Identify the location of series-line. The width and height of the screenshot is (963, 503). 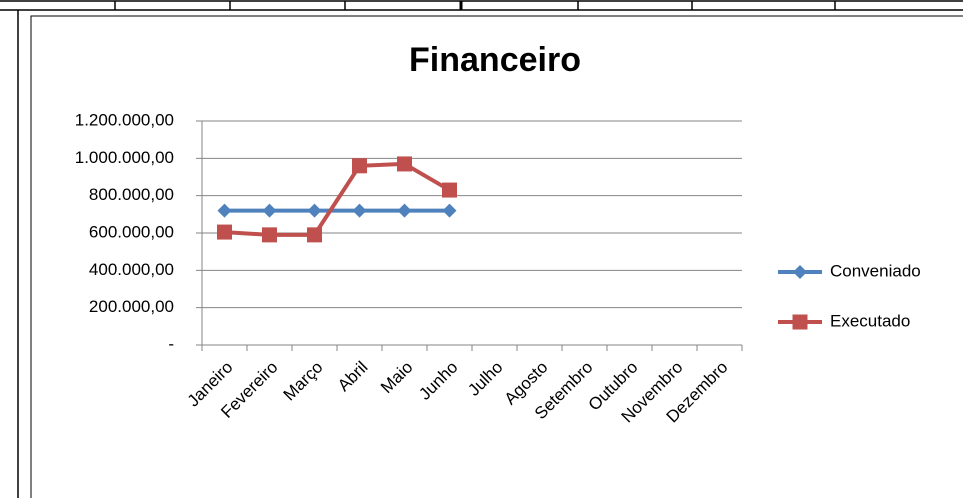
(337, 199).